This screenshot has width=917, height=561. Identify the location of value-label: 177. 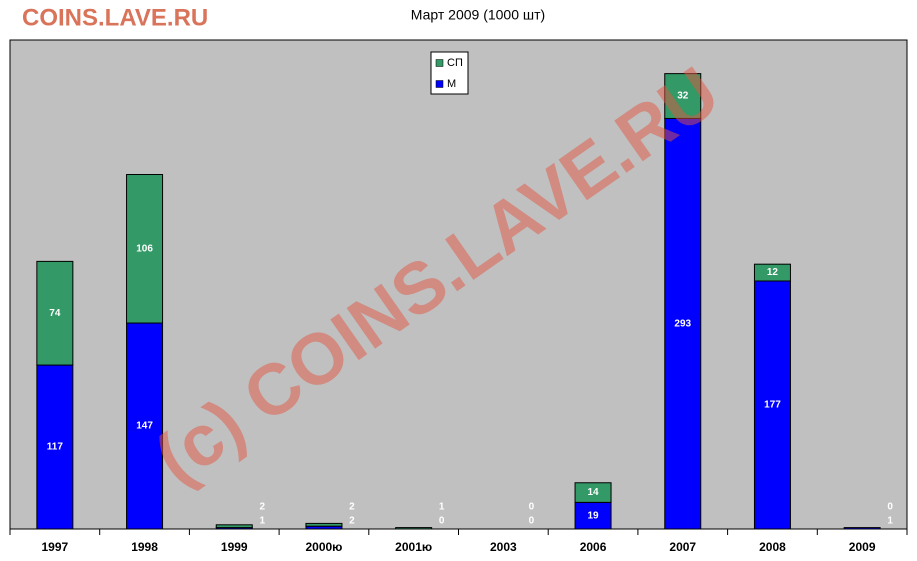
(772, 405).